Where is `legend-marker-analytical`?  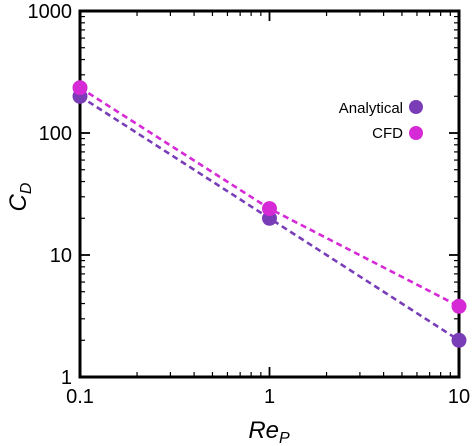 legend-marker-analytical is located at coordinates (416, 107).